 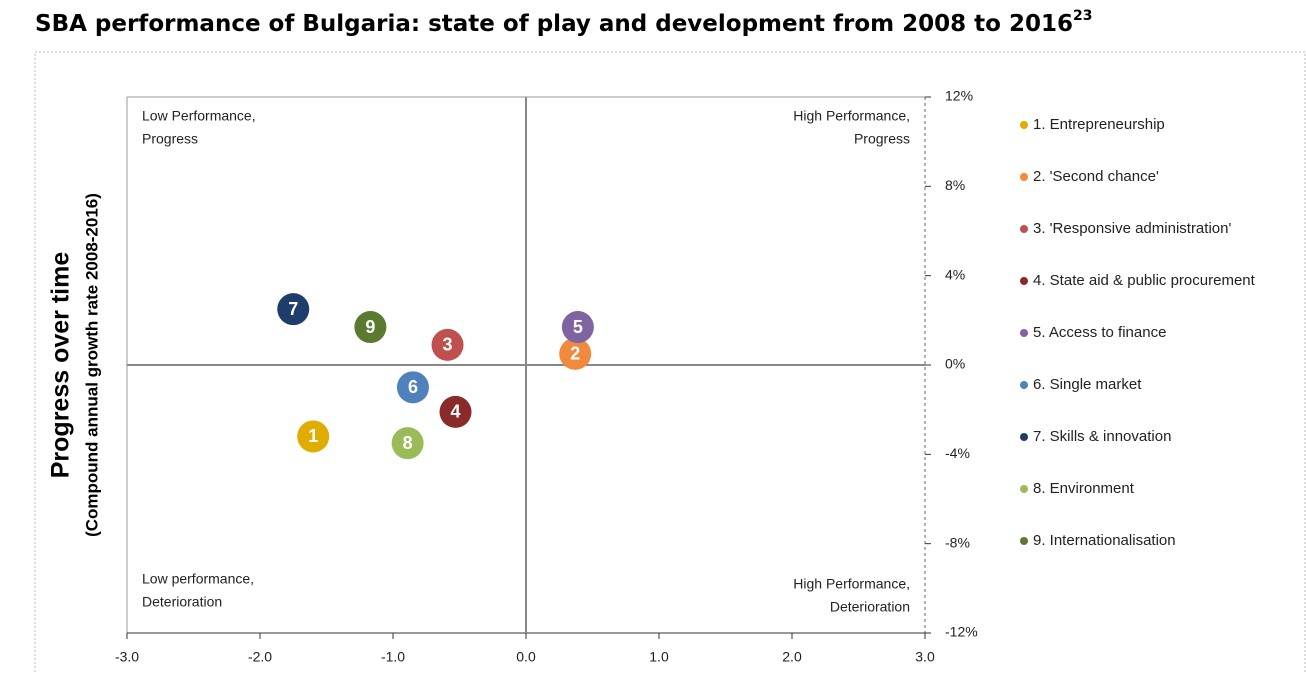 What do you see at coordinates (198, 579) in the screenshot?
I see `quadrant-label: Low performance,` at bounding box center [198, 579].